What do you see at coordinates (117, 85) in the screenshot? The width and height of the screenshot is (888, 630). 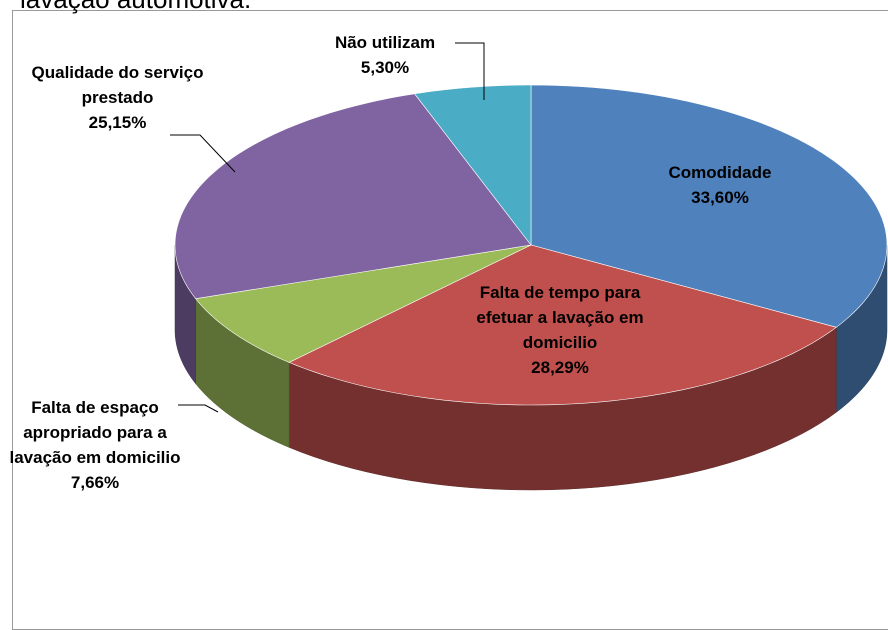 I see `category-label: Qualidade do serviço prestado` at bounding box center [117, 85].